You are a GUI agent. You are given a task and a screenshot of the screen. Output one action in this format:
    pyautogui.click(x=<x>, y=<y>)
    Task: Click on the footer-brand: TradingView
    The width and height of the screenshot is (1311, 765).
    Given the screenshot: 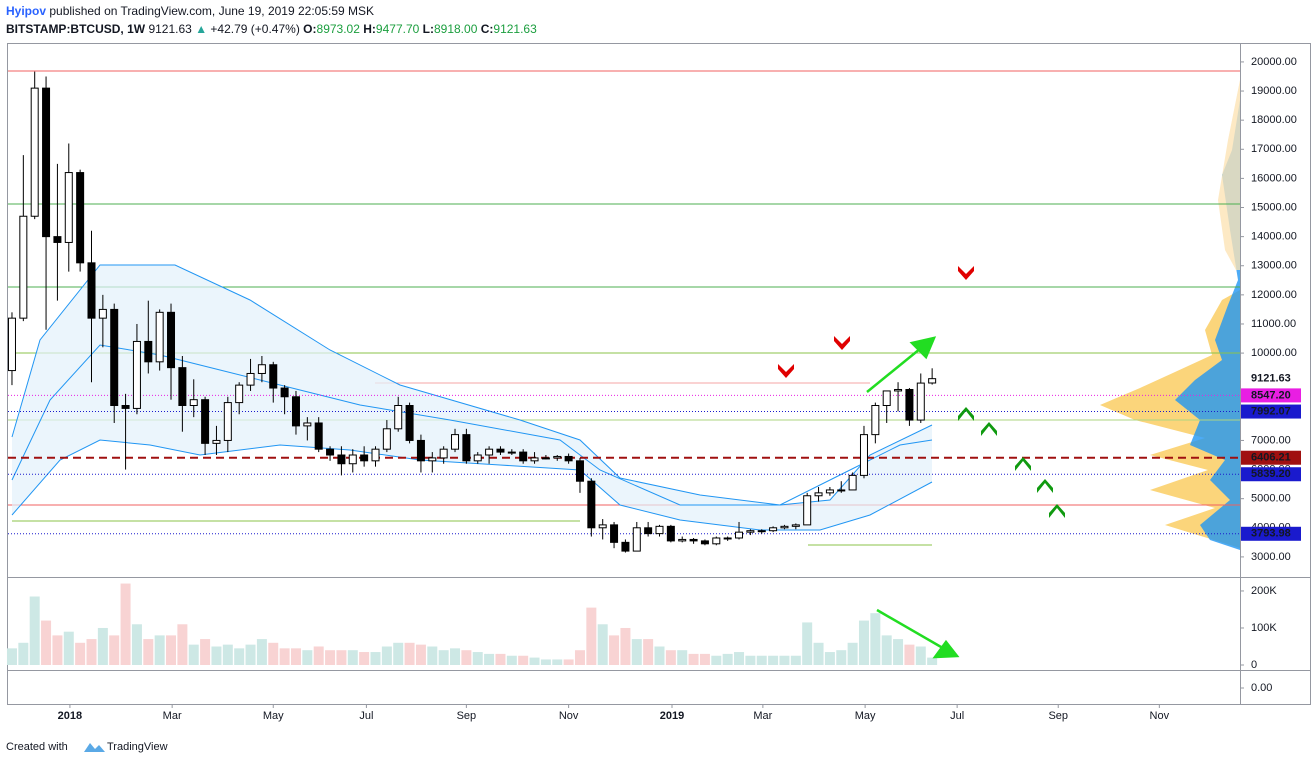 What is the action you would take?
    pyautogui.click(x=137, y=747)
    